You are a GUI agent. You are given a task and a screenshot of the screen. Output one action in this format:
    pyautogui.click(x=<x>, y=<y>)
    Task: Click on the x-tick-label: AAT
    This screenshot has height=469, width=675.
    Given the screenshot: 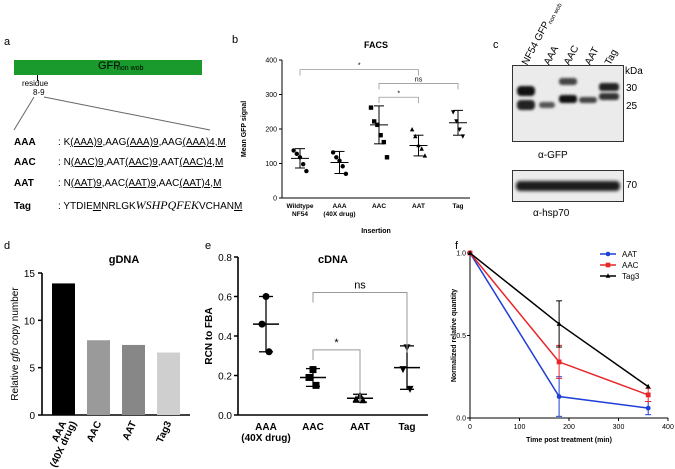 What is the action you would take?
    pyautogui.click(x=418, y=206)
    